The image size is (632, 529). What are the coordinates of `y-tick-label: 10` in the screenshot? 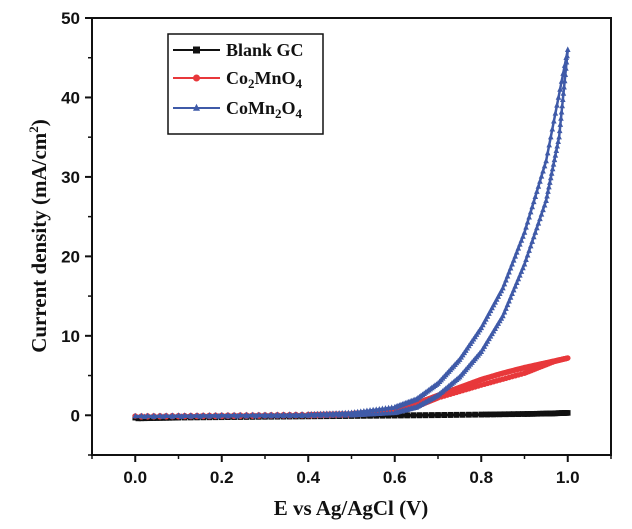 It's located at (70, 336).